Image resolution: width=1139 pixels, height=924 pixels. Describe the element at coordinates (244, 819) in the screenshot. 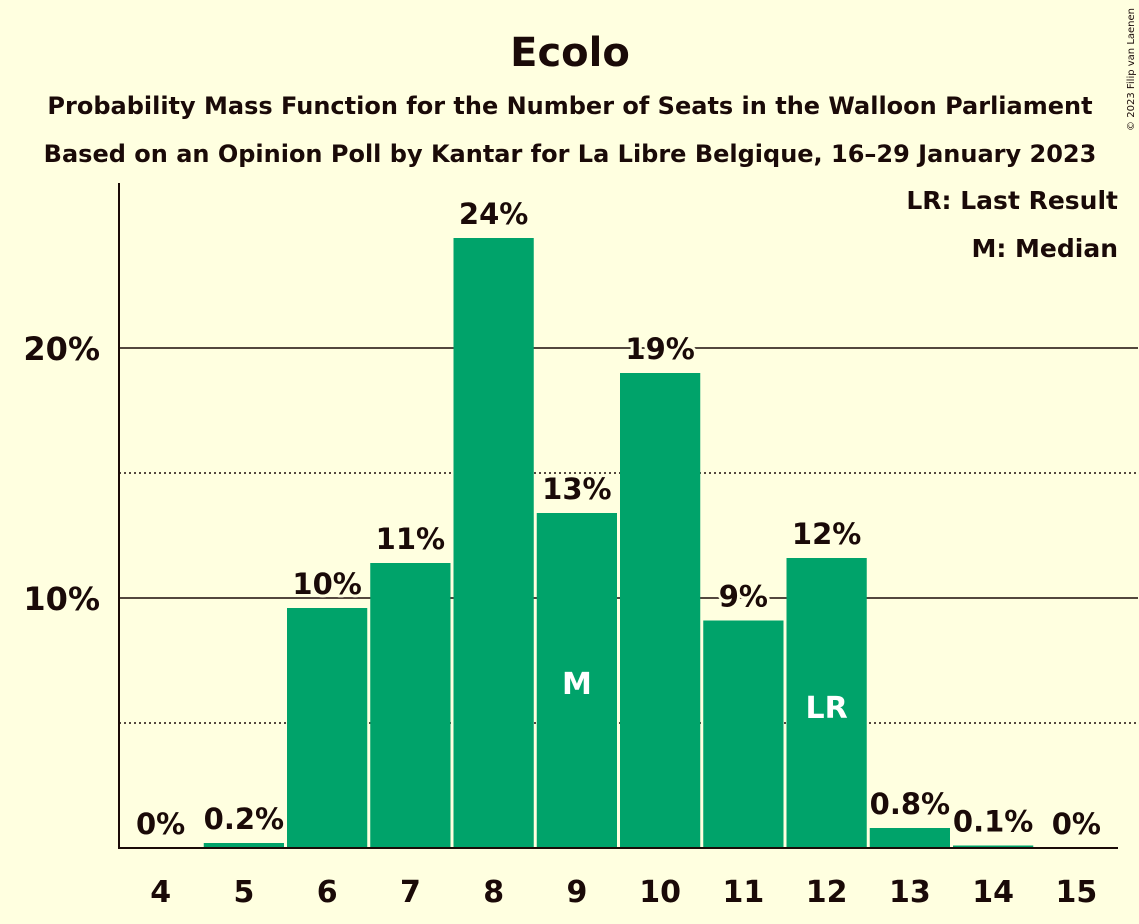

I see `bar-value-label-5: 0.2%` at that location.